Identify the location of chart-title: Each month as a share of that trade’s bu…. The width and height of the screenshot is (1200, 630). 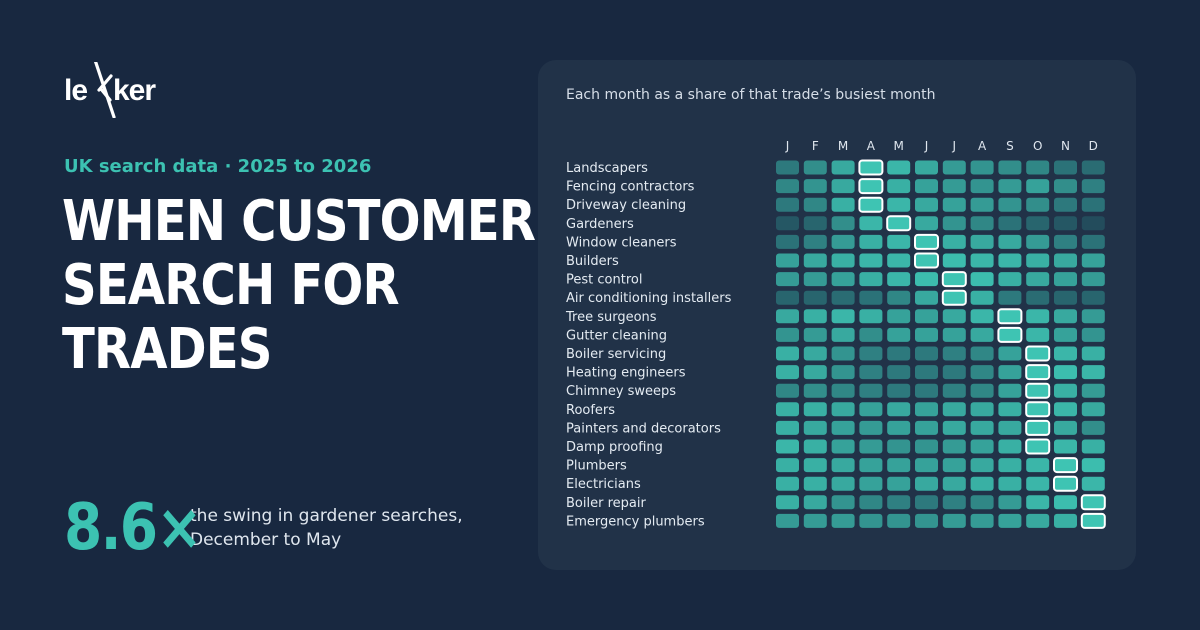
(751, 95).